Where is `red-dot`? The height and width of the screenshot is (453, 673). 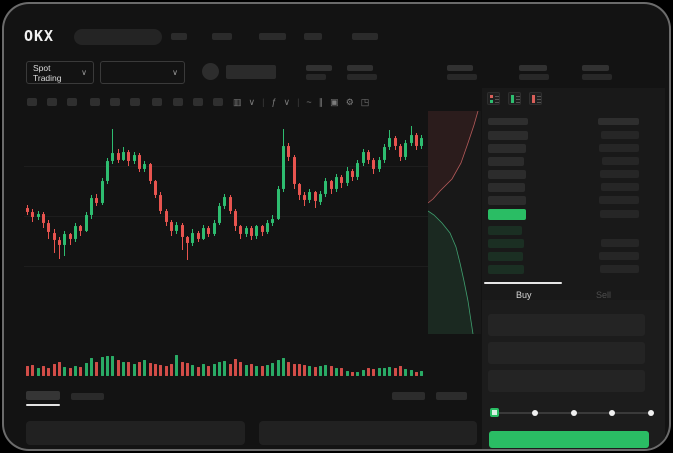 red-dot is located at coordinates (491, 96).